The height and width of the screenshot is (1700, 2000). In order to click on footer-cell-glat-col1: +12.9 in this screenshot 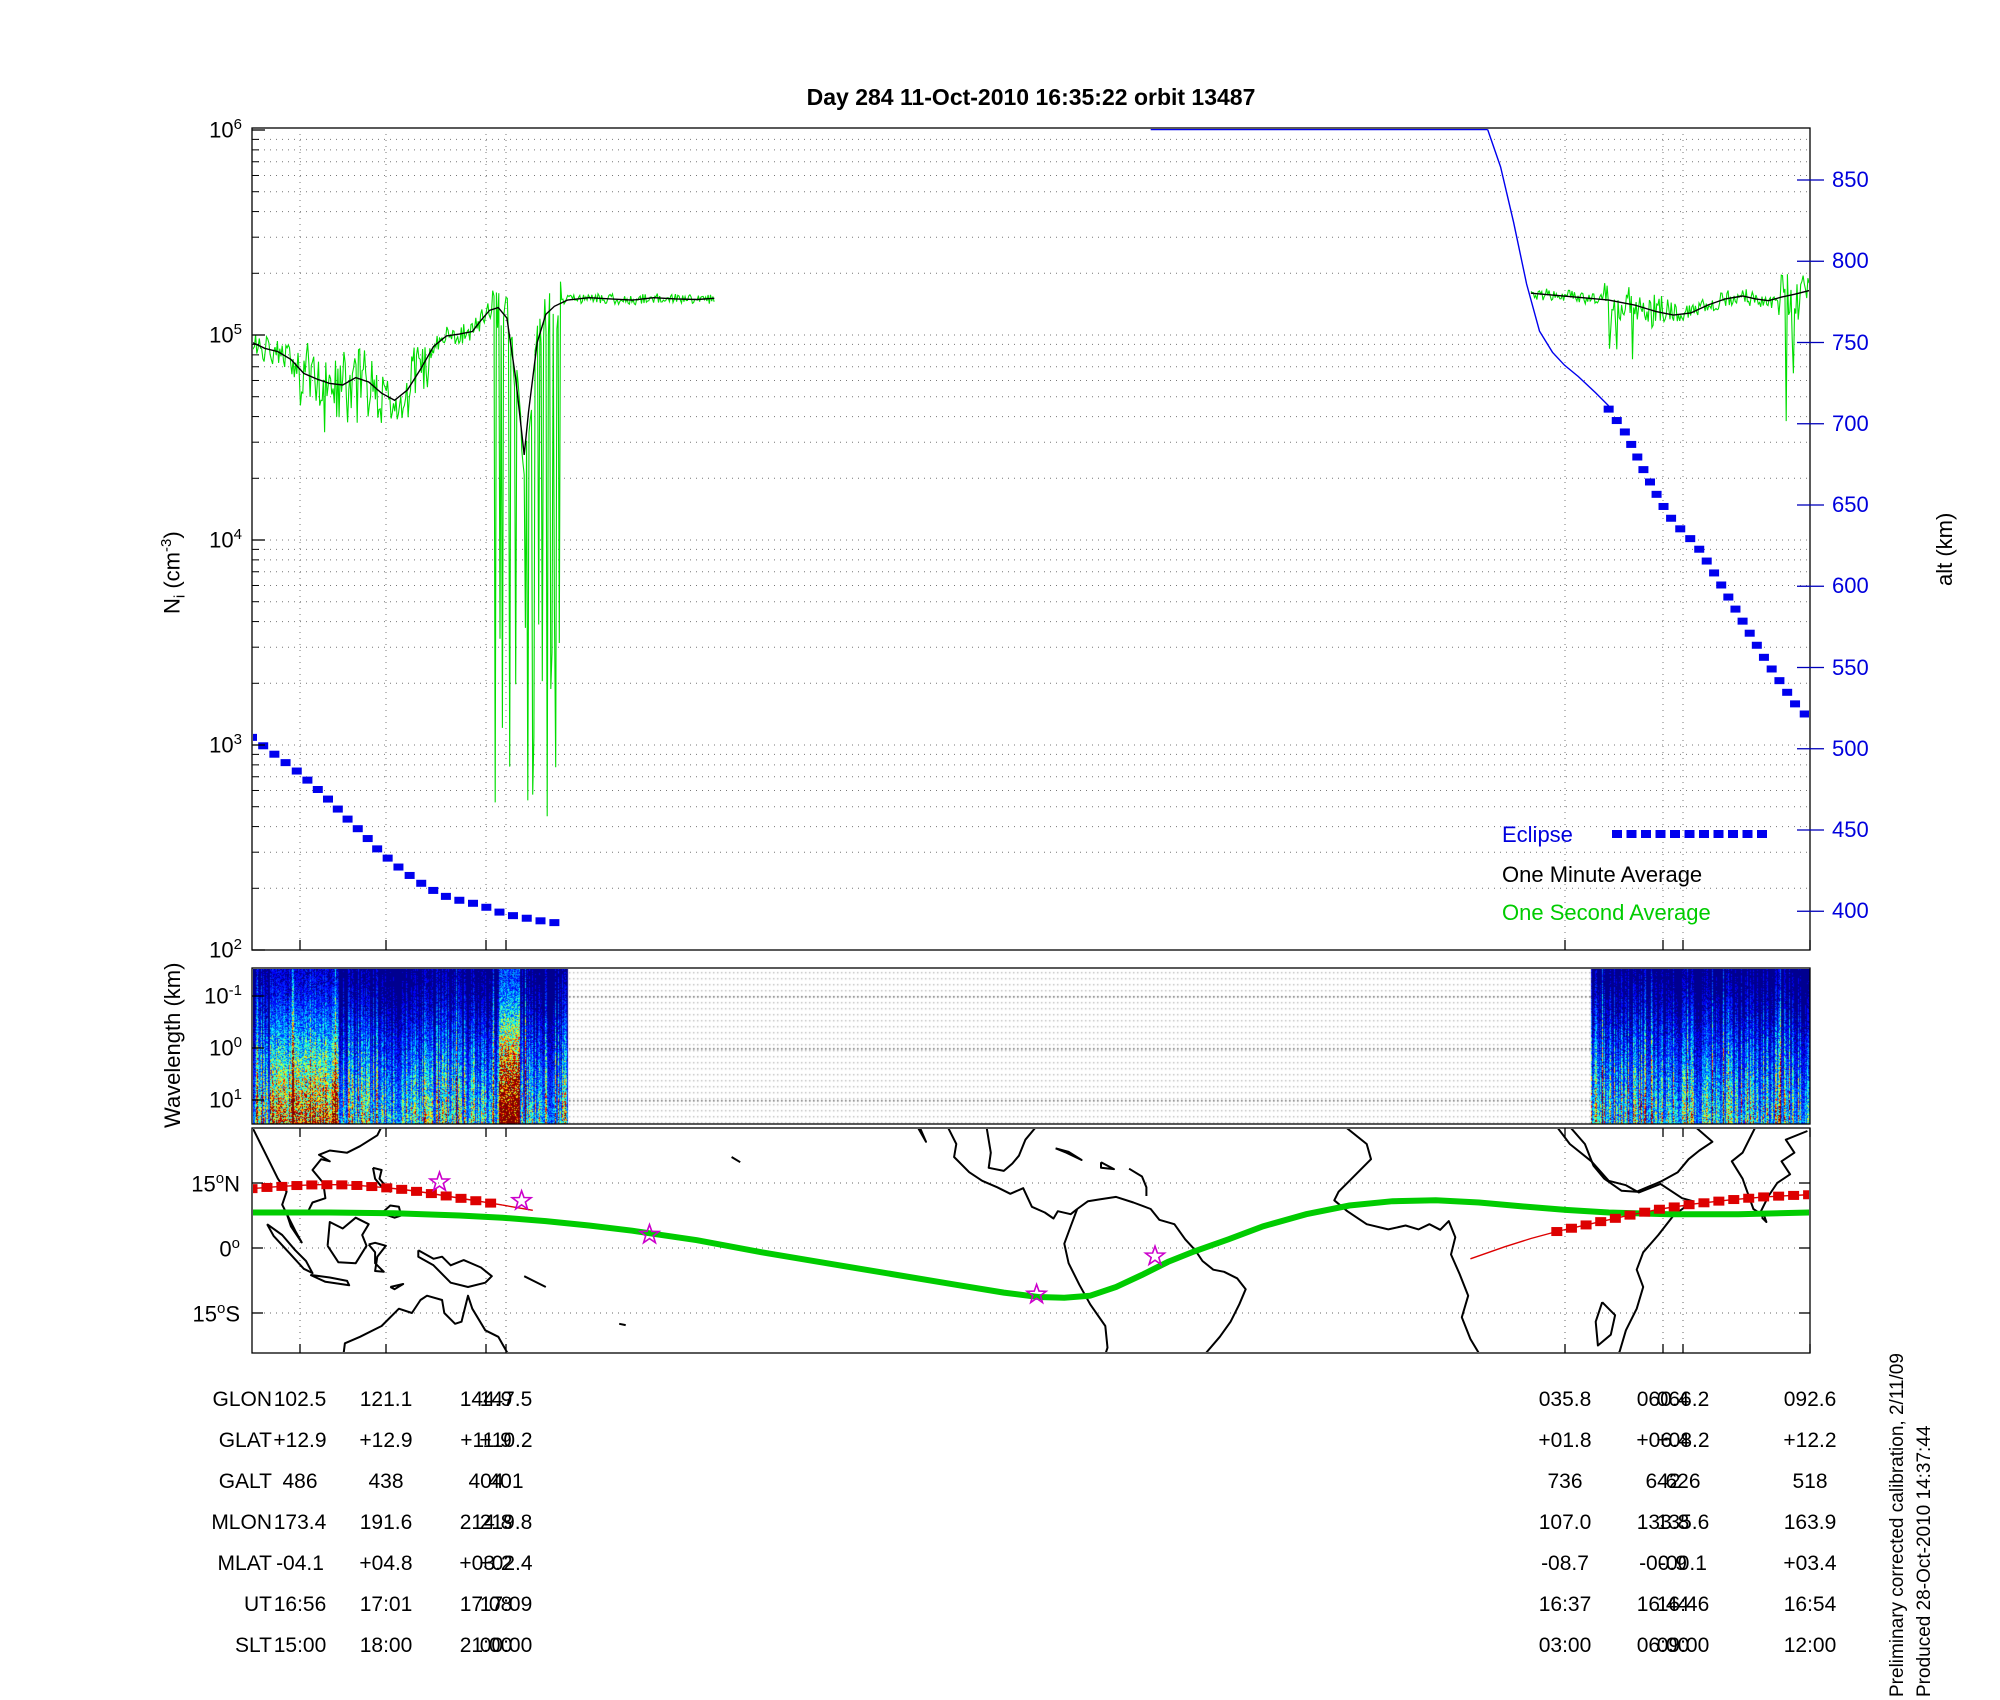, I will do `click(300, 1440)`.